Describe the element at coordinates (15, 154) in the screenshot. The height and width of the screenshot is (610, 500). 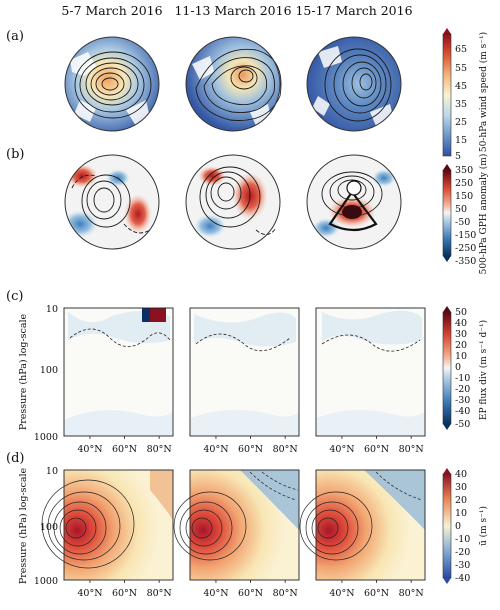
I see `panel-label-b: (b)` at that location.